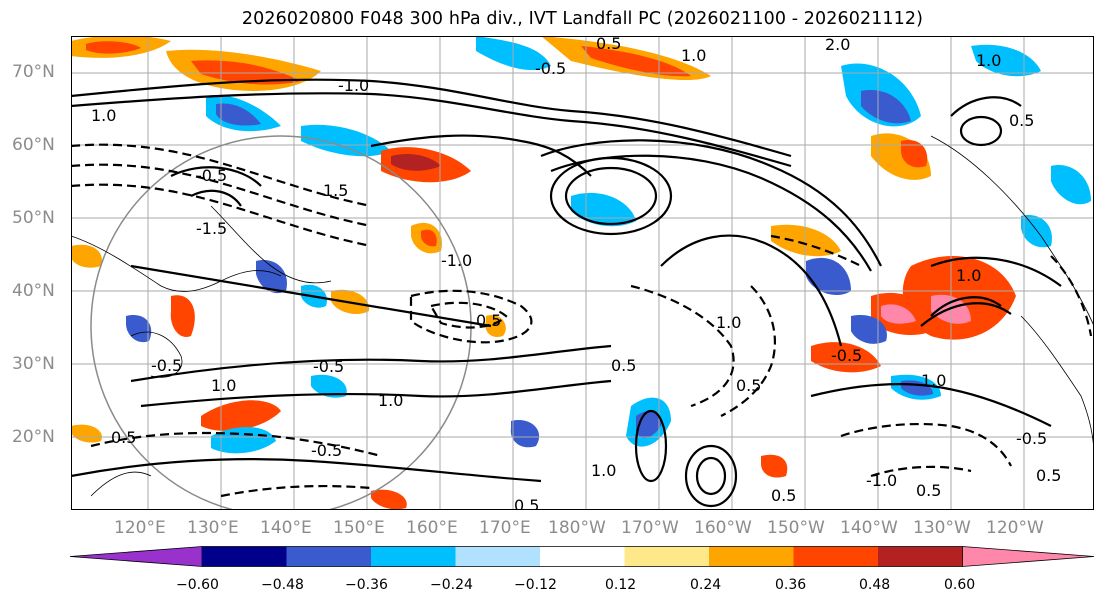  Describe the element at coordinates (451, 585) in the screenshot. I see `colorbar-tick-label: −0.24` at that location.